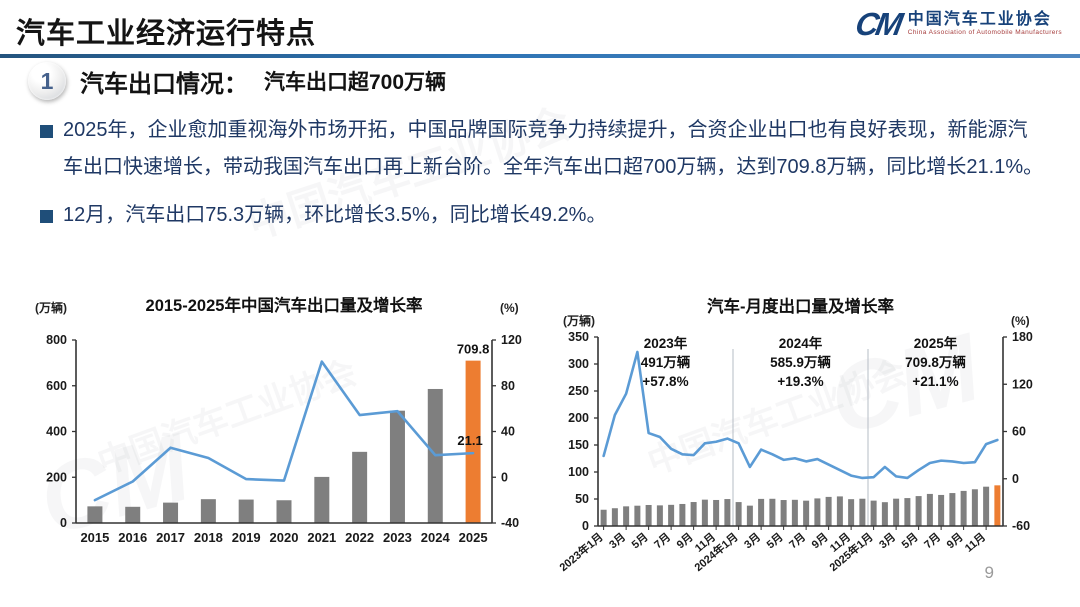 Image resolution: width=1080 pixels, height=607 pixels. I want to click on section-header: 1 汽车出口情况： 汽车出口超700万辆, so click(237, 81).